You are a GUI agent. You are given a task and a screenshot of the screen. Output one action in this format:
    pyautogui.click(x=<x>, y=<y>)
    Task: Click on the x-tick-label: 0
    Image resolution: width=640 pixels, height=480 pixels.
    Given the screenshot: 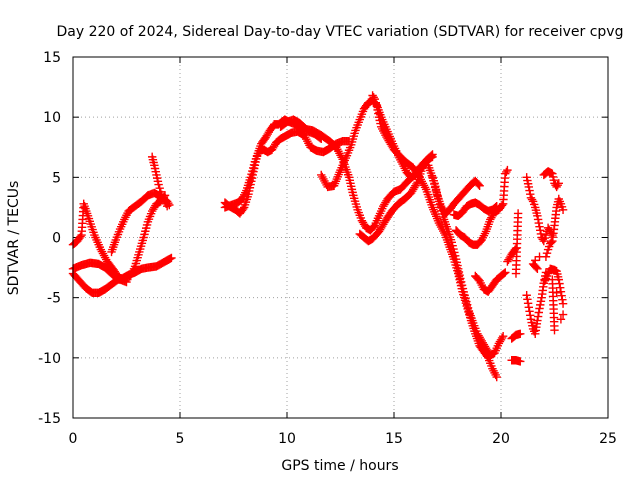 What is the action you would take?
    pyautogui.click(x=73, y=439)
    